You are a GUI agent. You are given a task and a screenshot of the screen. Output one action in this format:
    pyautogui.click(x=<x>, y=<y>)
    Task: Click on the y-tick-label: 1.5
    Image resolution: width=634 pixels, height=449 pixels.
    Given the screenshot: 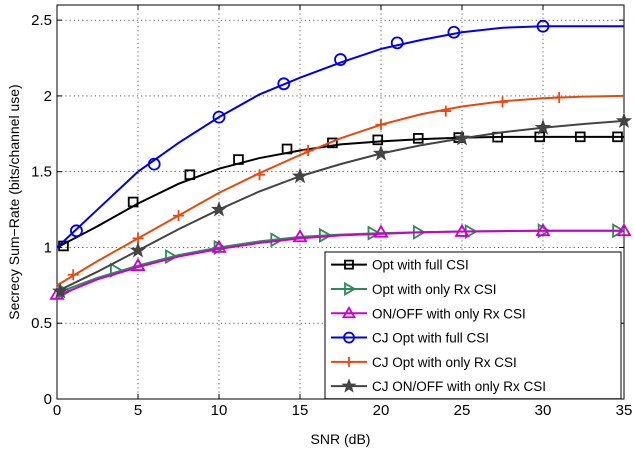 What is the action you would take?
    pyautogui.click(x=41, y=172)
    